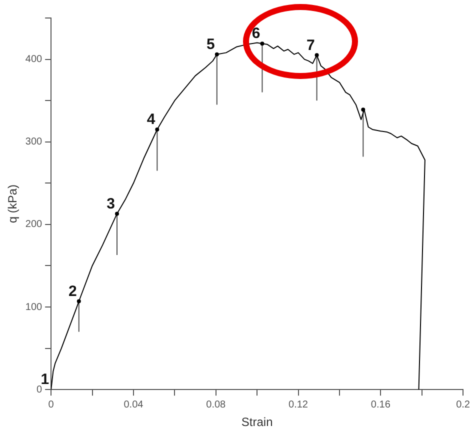  What do you see at coordinates (45, 379) in the screenshot?
I see `annotation: 1` at bounding box center [45, 379].